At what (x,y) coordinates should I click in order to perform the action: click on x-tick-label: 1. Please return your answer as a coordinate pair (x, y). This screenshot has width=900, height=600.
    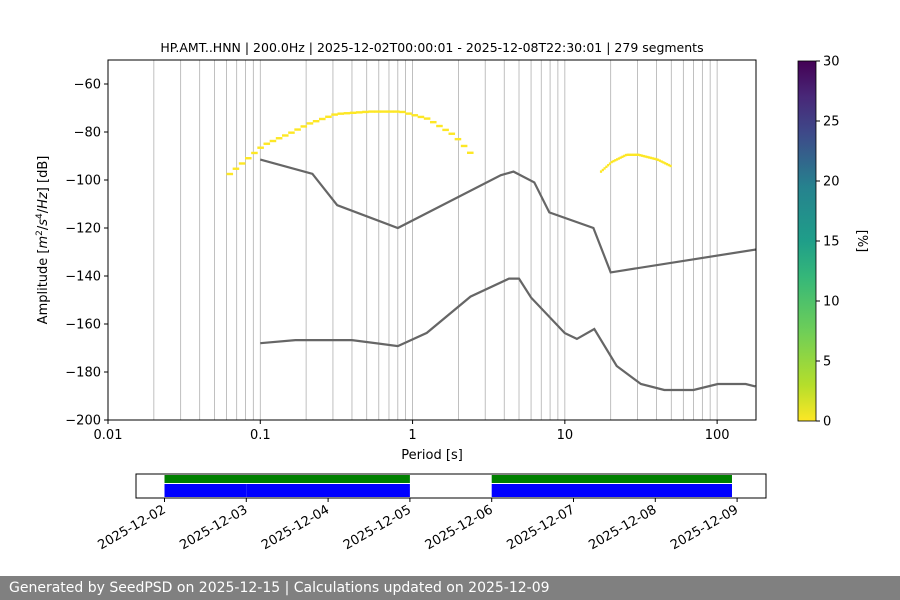
    Looking at the image, I should click on (412, 435).